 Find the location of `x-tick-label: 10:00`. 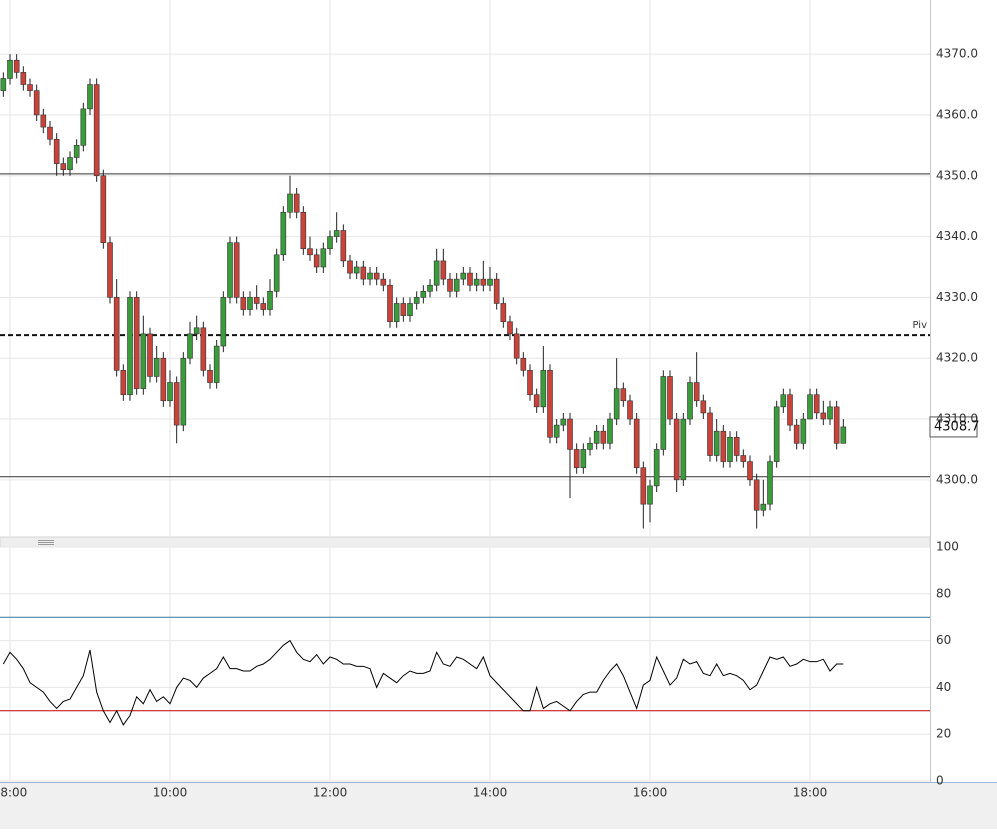

x-tick-label: 10:00 is located at coordinates (170, 793).